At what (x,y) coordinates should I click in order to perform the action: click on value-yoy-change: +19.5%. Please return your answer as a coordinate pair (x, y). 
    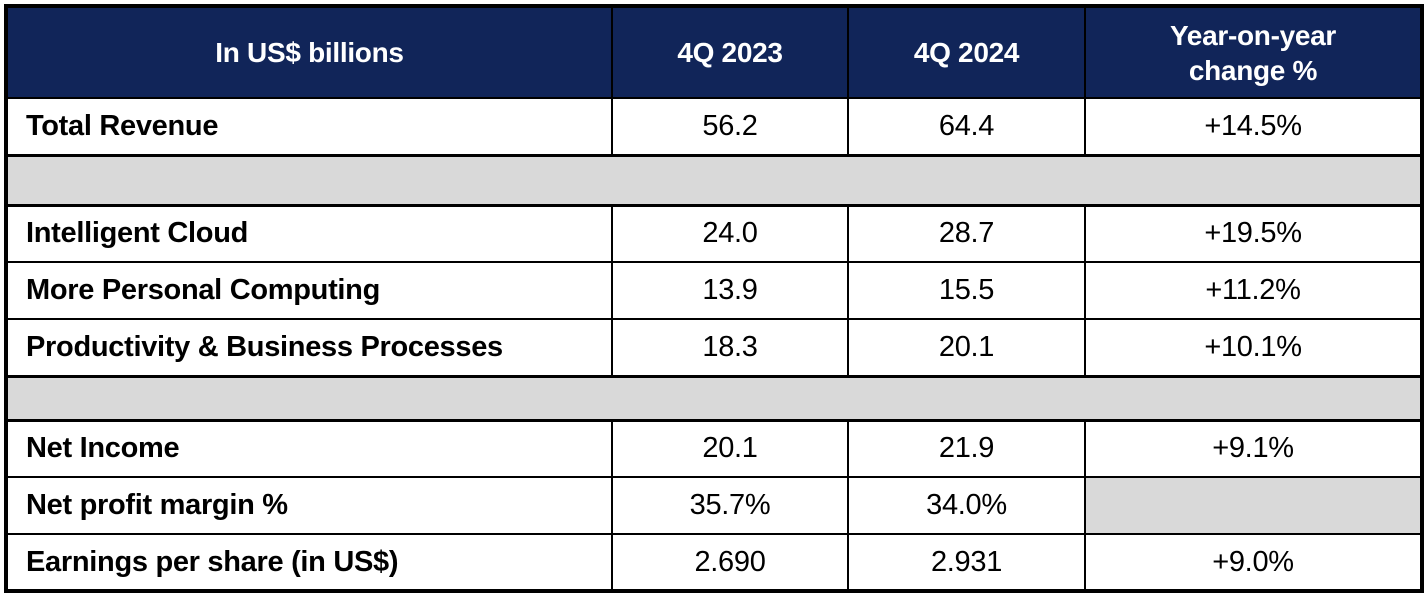
    Looking at the image, I should click on (1253, 233).